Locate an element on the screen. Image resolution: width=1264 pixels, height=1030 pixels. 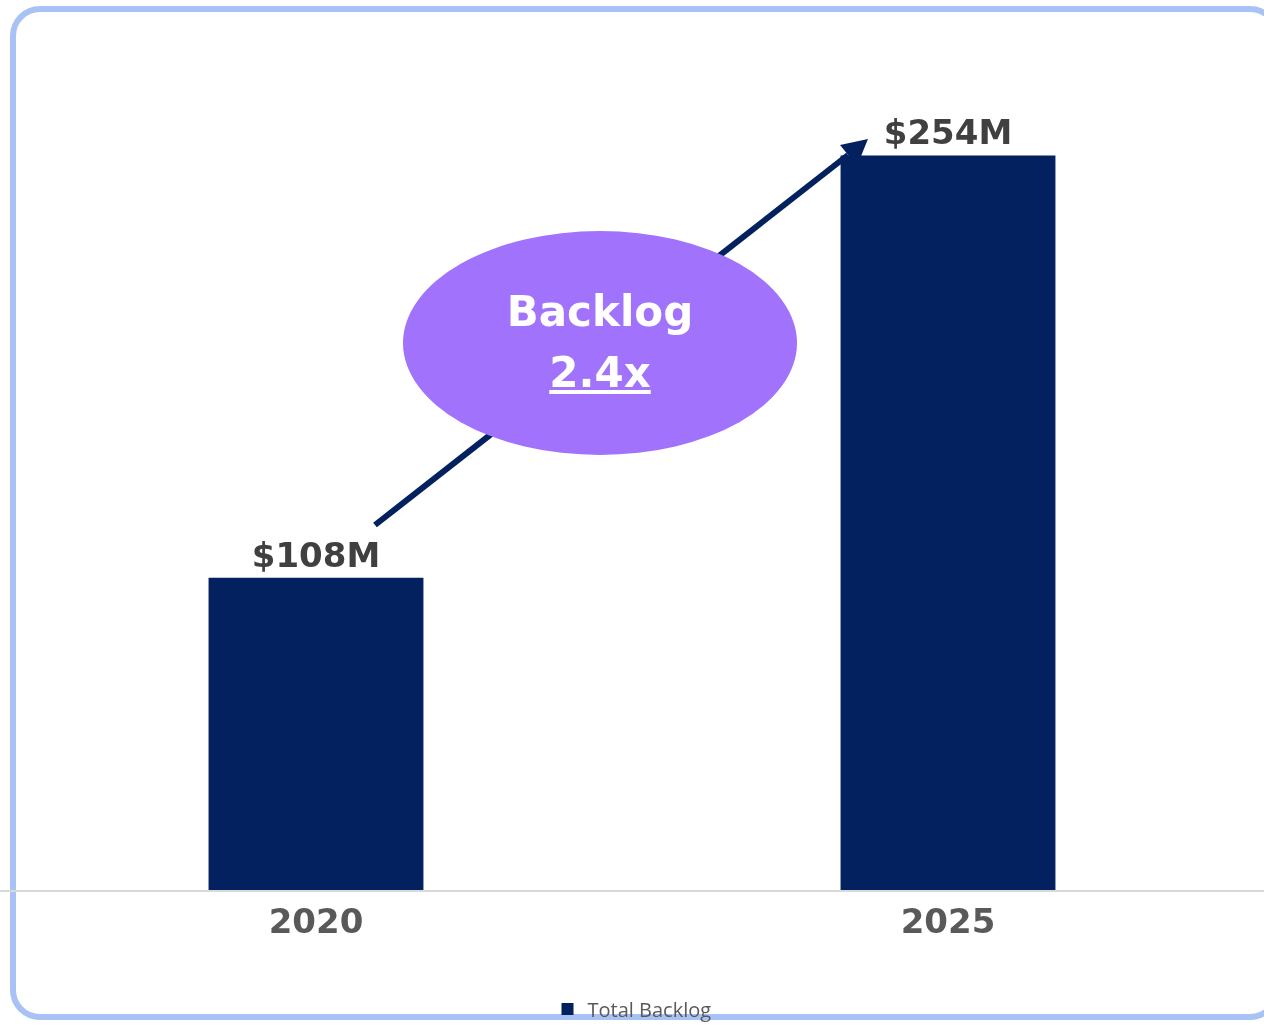
x-tick-label: 2025 is located at coordinates (948, 920).